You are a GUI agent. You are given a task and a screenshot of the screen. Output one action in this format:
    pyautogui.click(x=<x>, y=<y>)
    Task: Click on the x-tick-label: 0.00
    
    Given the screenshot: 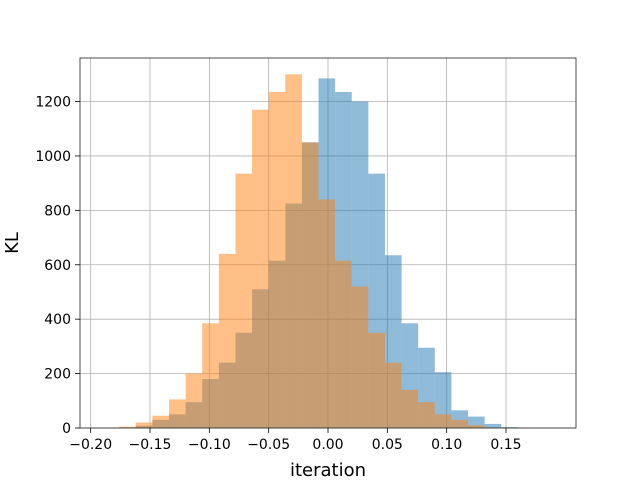 What is the action you would take?
    pyautogui.click(x=327, y=445)
    